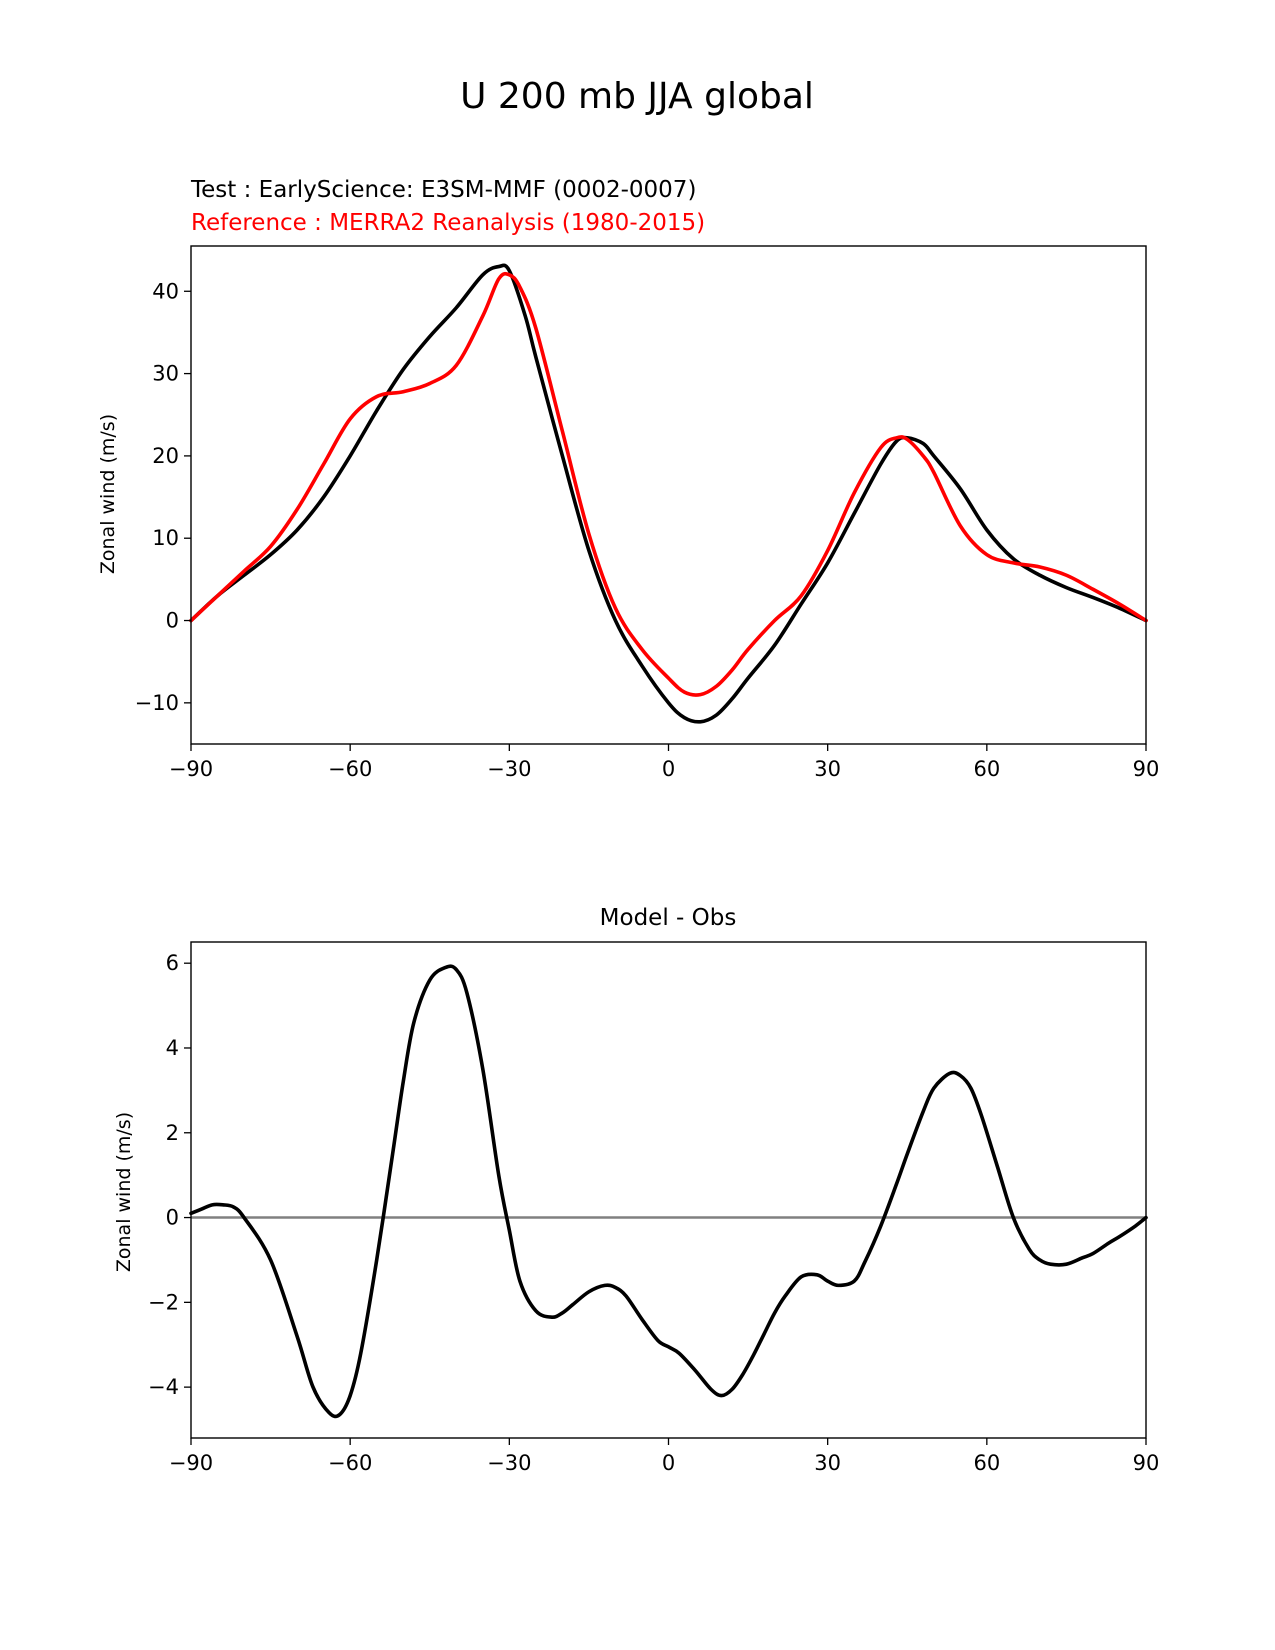  What do you see at coordinates (163, 1387) in the screenshot?
I see `y-tick-label: −4` at bounding box center [163, 1387].